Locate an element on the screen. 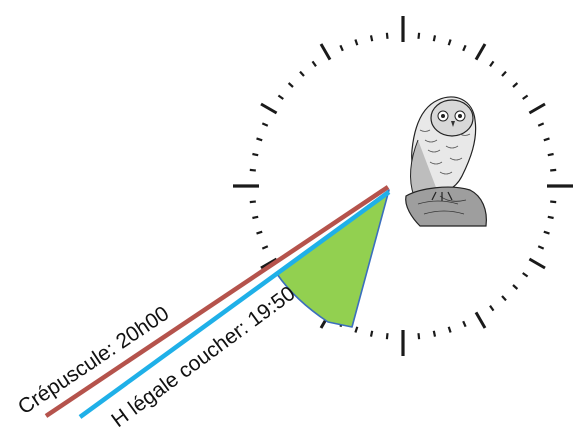  owl-icon is located at coordinates (444, 159).